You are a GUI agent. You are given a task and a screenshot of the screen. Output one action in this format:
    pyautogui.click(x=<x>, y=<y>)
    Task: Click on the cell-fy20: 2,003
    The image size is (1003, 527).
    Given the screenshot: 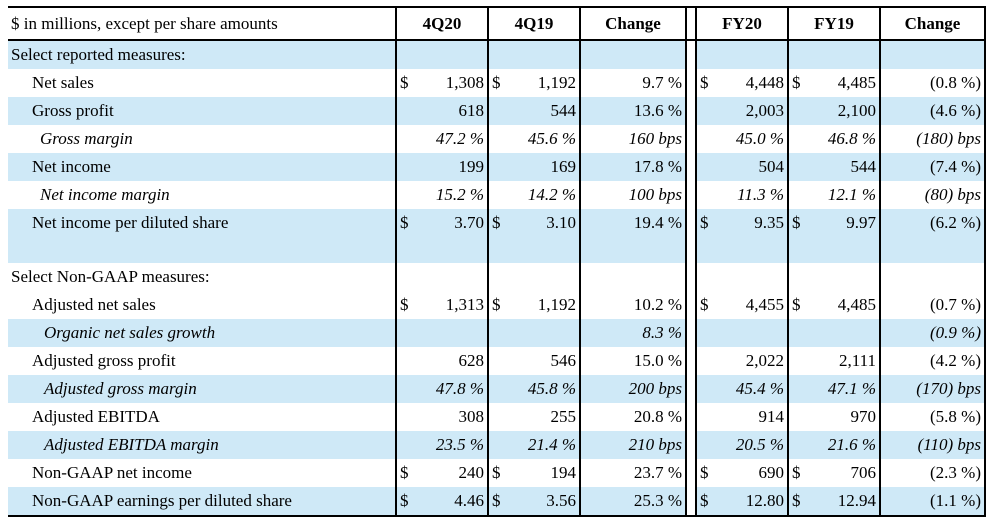 What is the action you would take?
    pyautogui.click(x=741, y=111)
    